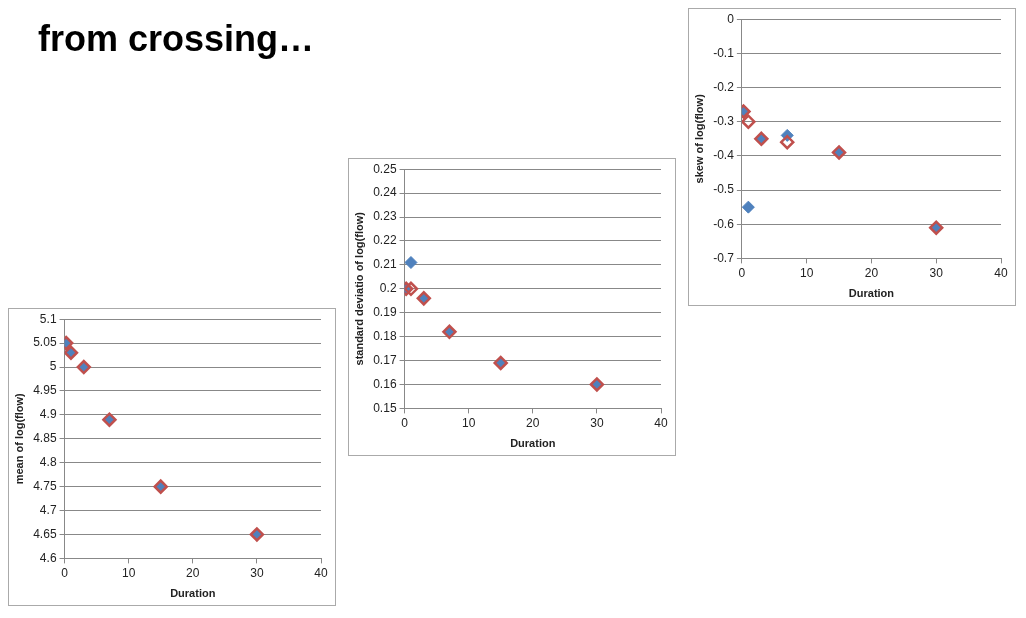 The height and width of the screenshot is (618, 1026). What do you see at coordinates (724, 155) in the screenshot?
I see `y-tick-label: -0.4` at bounding box center [724, 155].